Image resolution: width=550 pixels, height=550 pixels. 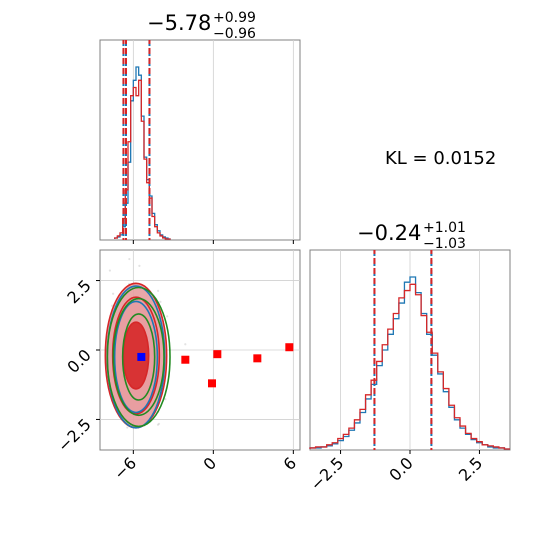 I want to click on panel-title-upper-error: +0.99, so click(x=234, y=18).